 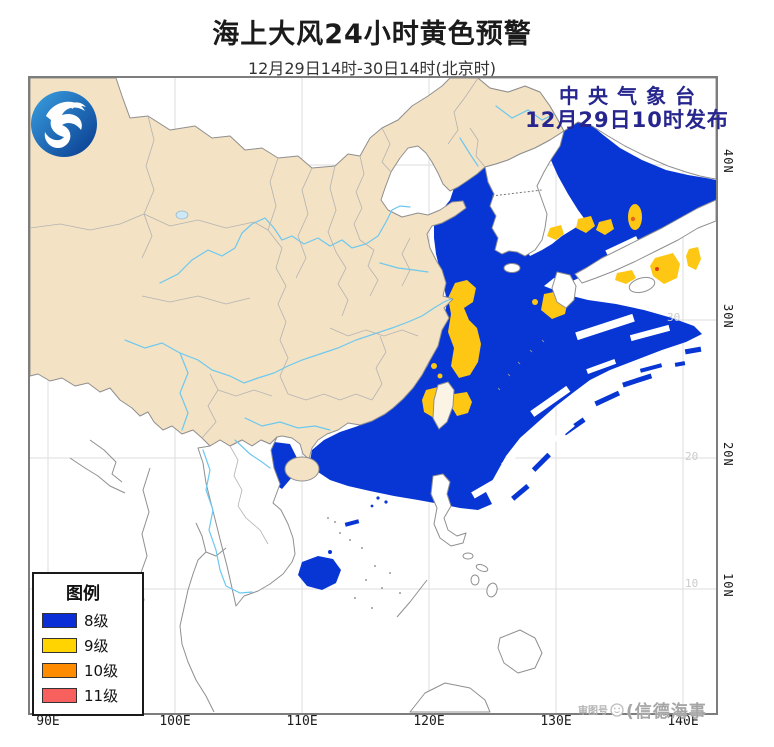 I want to click on xtick-90e: 90E, so click(x=48, y=721).